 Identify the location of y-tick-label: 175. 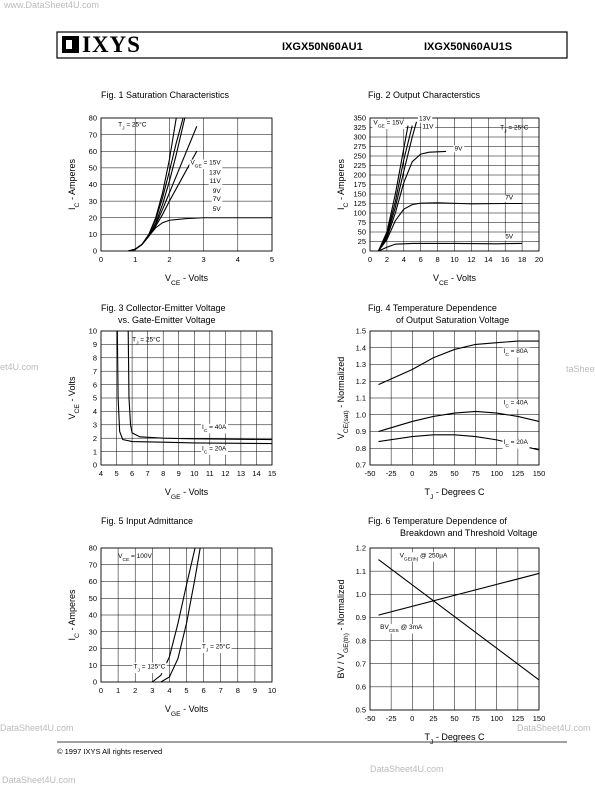
(359, 184).